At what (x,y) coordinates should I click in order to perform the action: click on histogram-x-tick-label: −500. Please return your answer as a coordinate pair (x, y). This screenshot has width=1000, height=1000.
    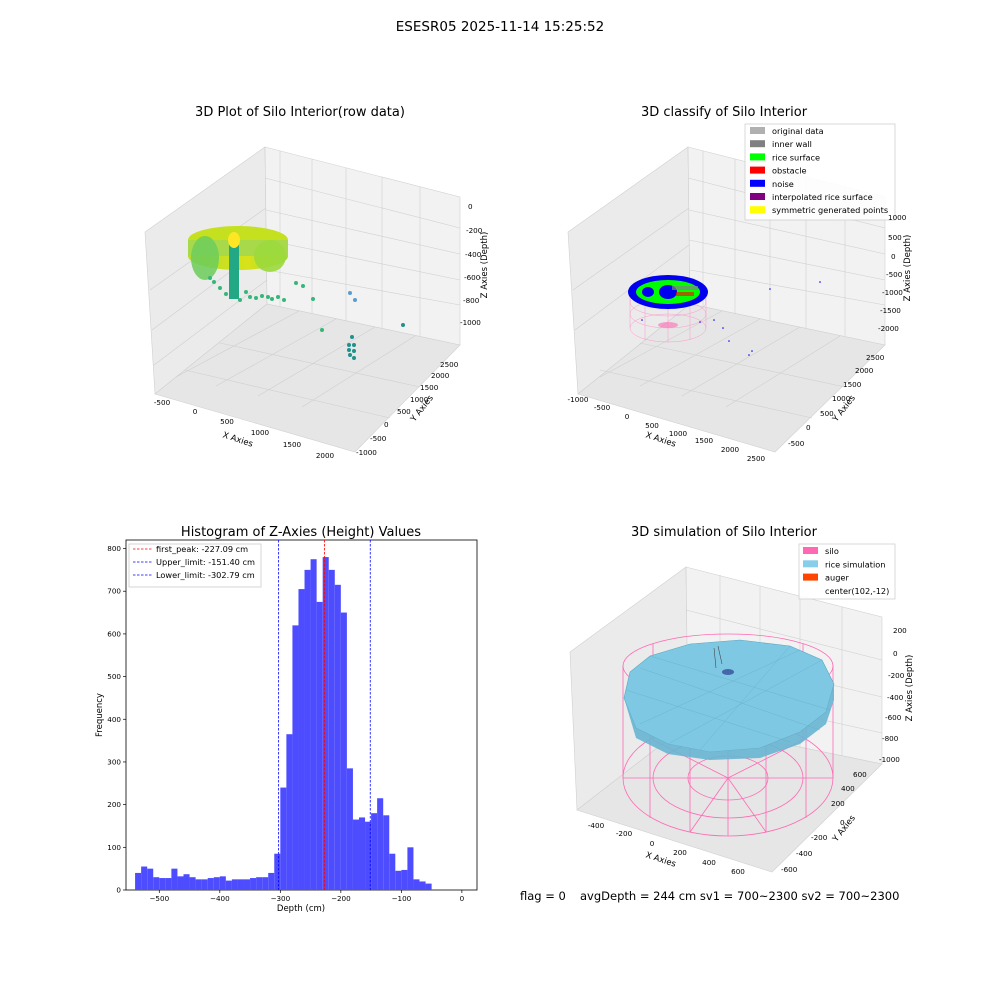
    Looking at the image, I should click on (159, 898).